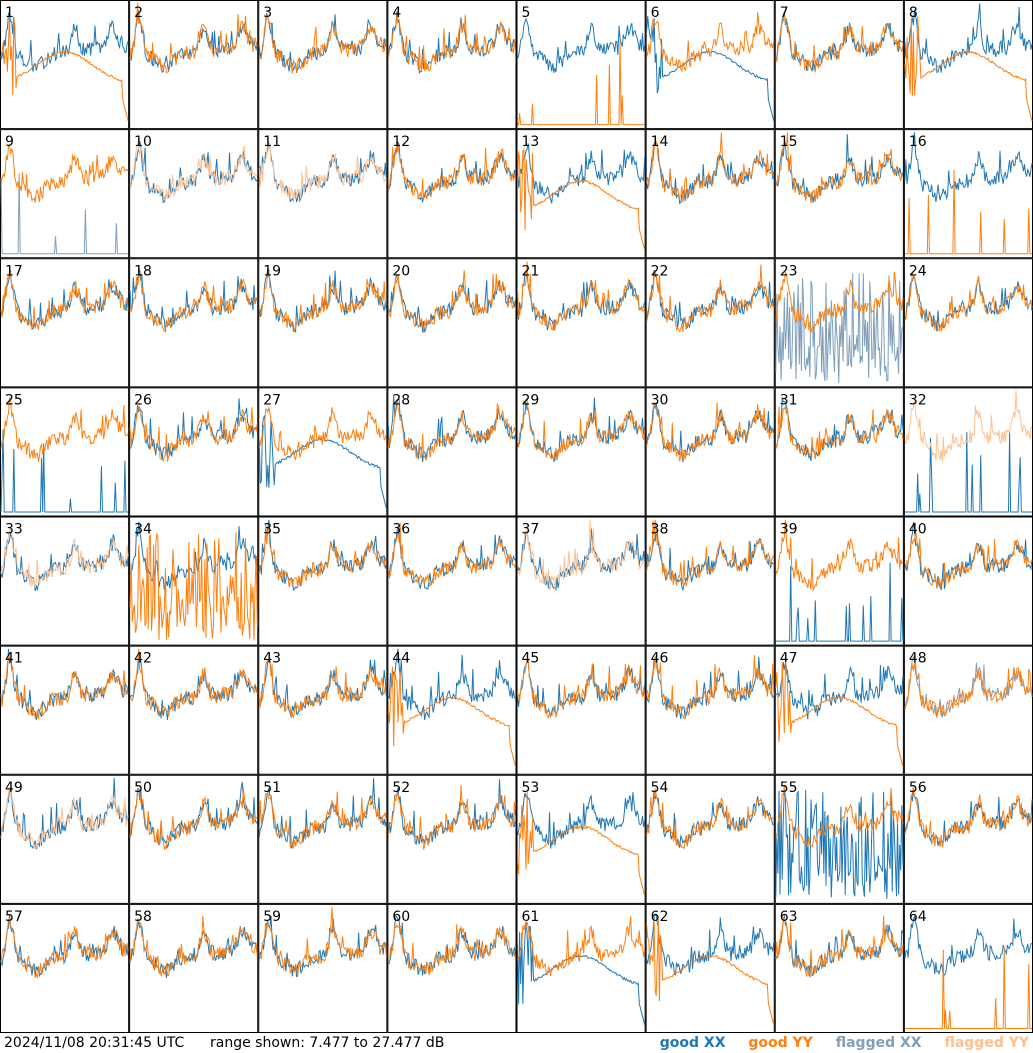 Image resolution: width=1033 pixels, height=1053 pixels. Describe the element at coordinates (878, 1043) in the screenshot. I see `legend-flagged-xx: flagged XX` at that location.